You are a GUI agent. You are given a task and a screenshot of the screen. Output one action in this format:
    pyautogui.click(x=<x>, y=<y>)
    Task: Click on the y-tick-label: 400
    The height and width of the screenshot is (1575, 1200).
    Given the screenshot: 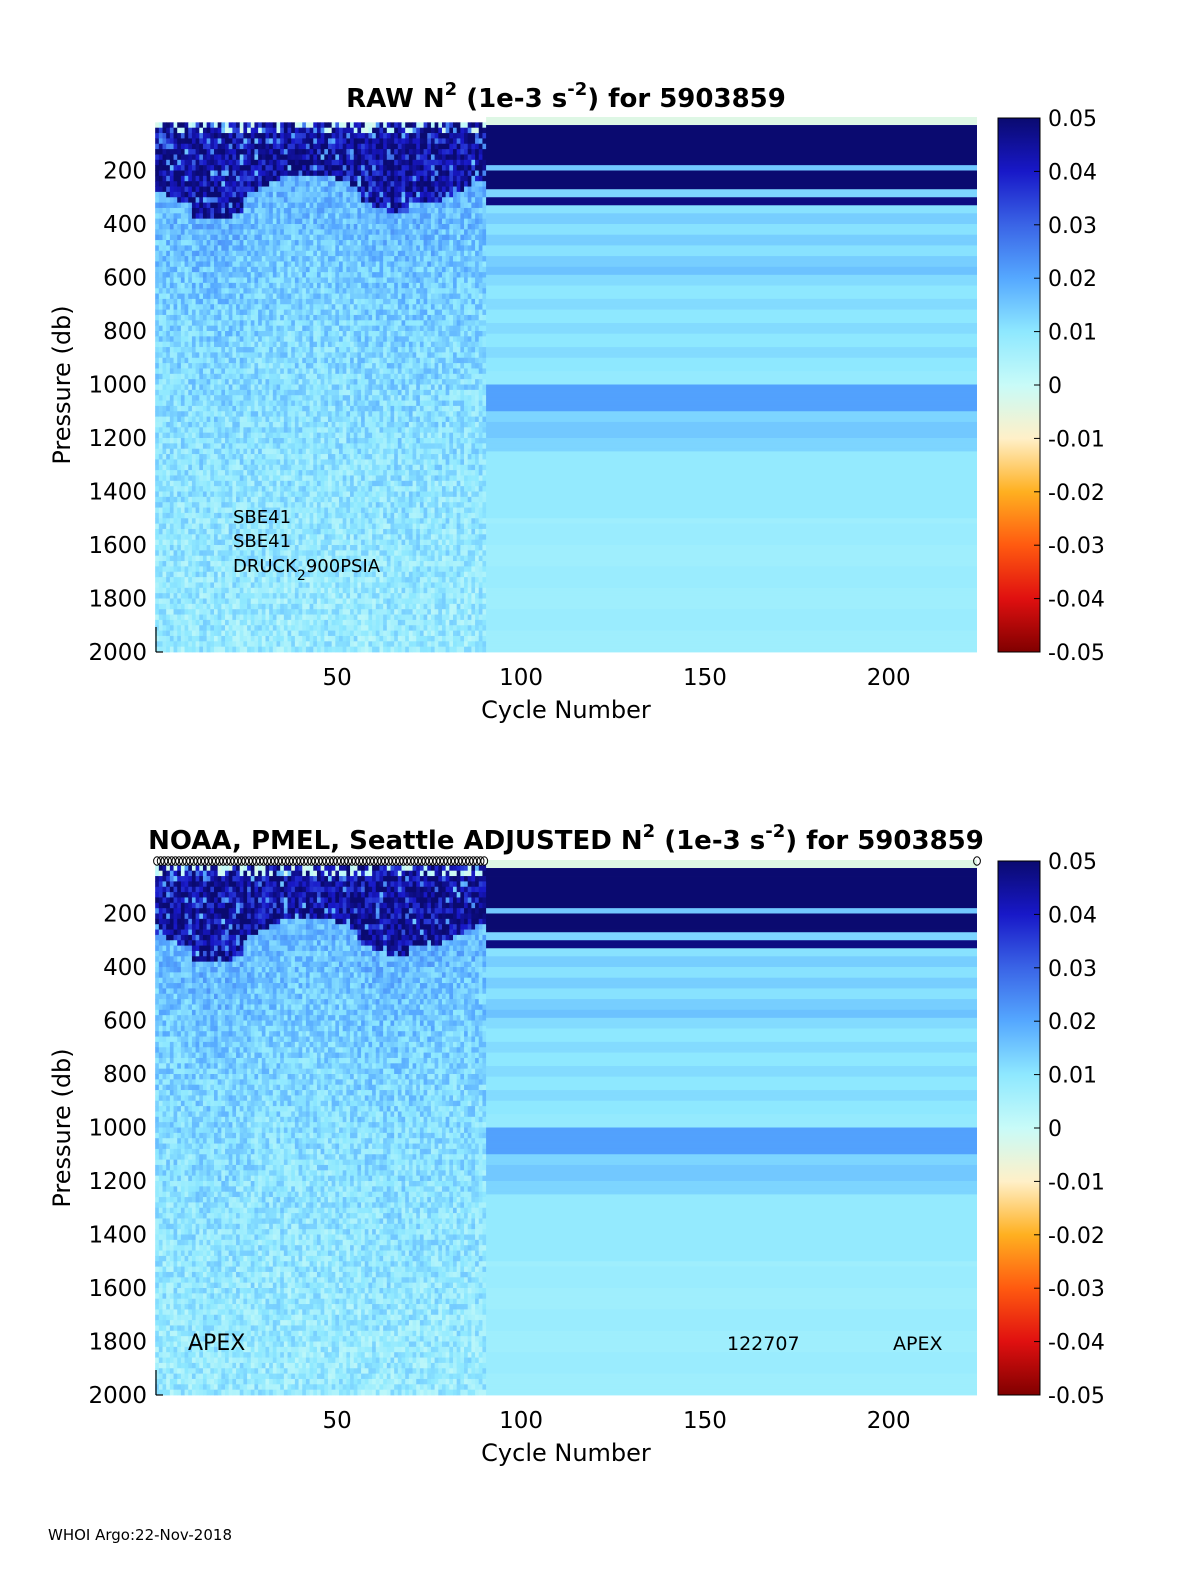 What is the action you would take?
    pyautogui.click(x=125, y=225)
    